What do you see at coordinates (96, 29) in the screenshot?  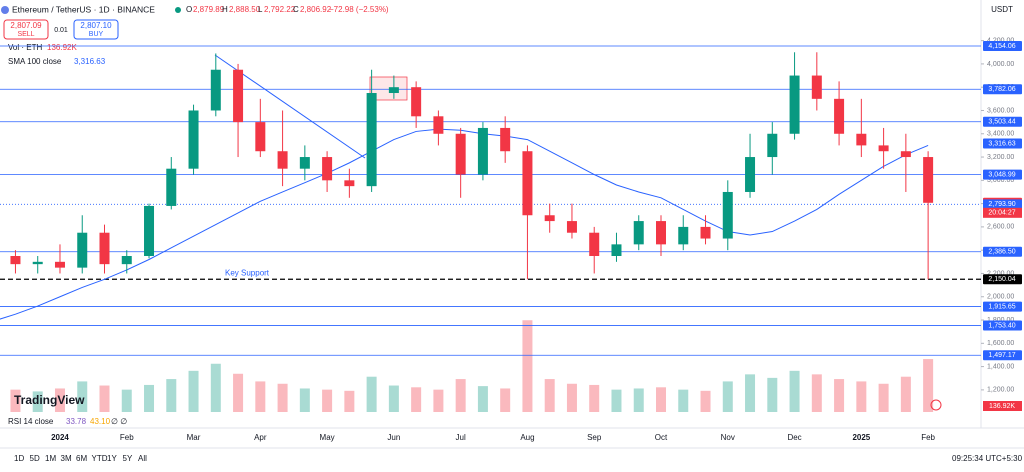 I see `buy-button` at bounding box center [96, 29].